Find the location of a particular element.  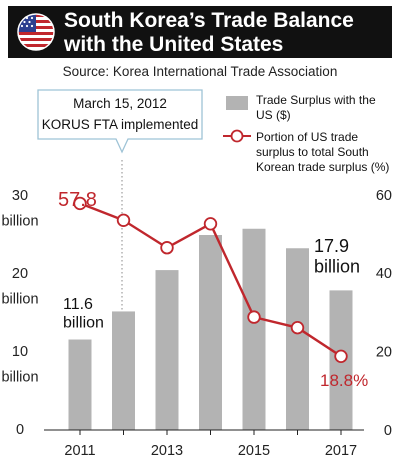

bar-2014 is located at coordinates (210, 332).